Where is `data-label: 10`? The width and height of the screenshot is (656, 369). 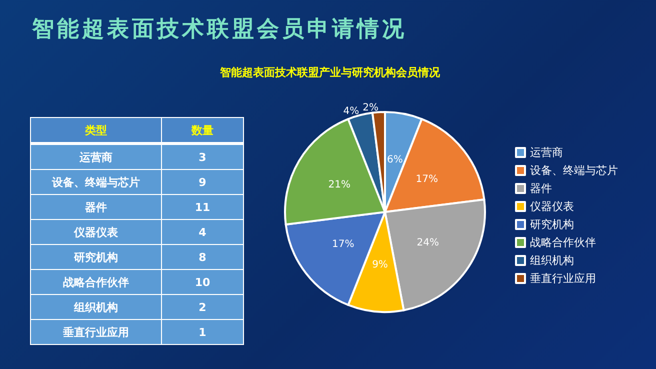 data-label: 10 is located at coordinates (203, 282).